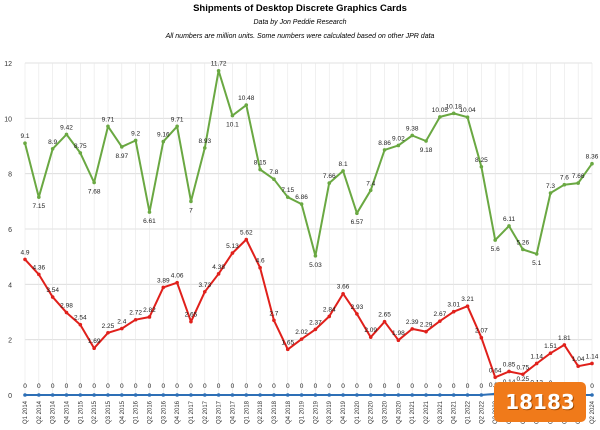 This screenshot has width=600, height=430. I want to click on x-tick-label: Q4 2020, so click(399, 412).